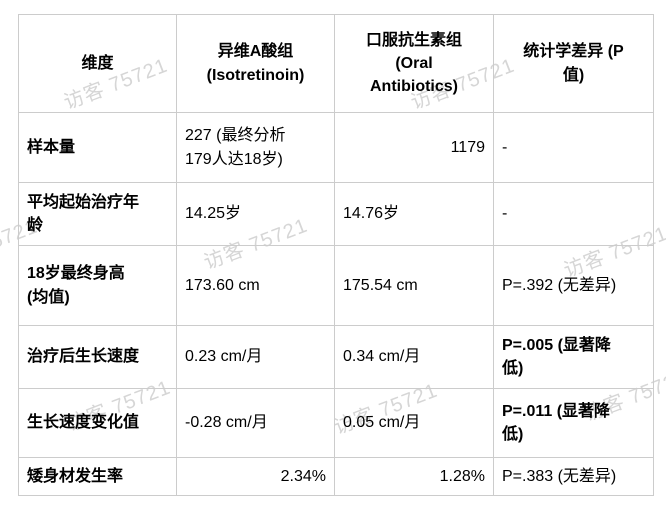 The image size is (666, 507). Describe the element at coordinates (255, 423) in the screenshot. I see `cell-isotretinoin: -0.28 cm/月` at that location.